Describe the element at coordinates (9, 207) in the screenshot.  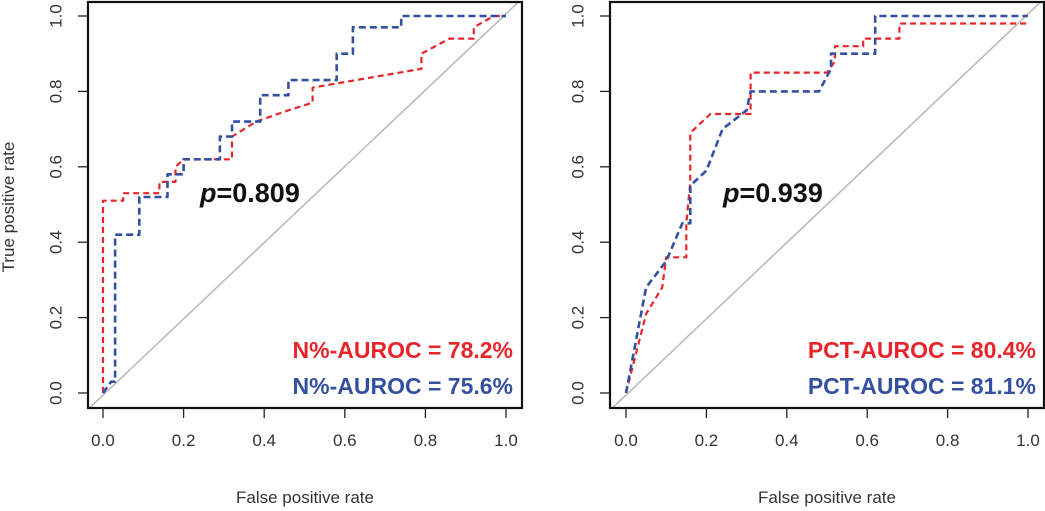
I see `y-axis-title: True positive rate` at that location.